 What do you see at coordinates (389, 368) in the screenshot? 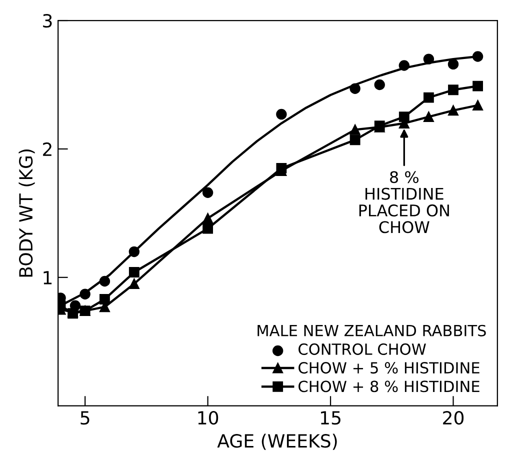
I see `legend-label: CHOW + 5 % HISTIDINE` at bounding box center [389, 368].